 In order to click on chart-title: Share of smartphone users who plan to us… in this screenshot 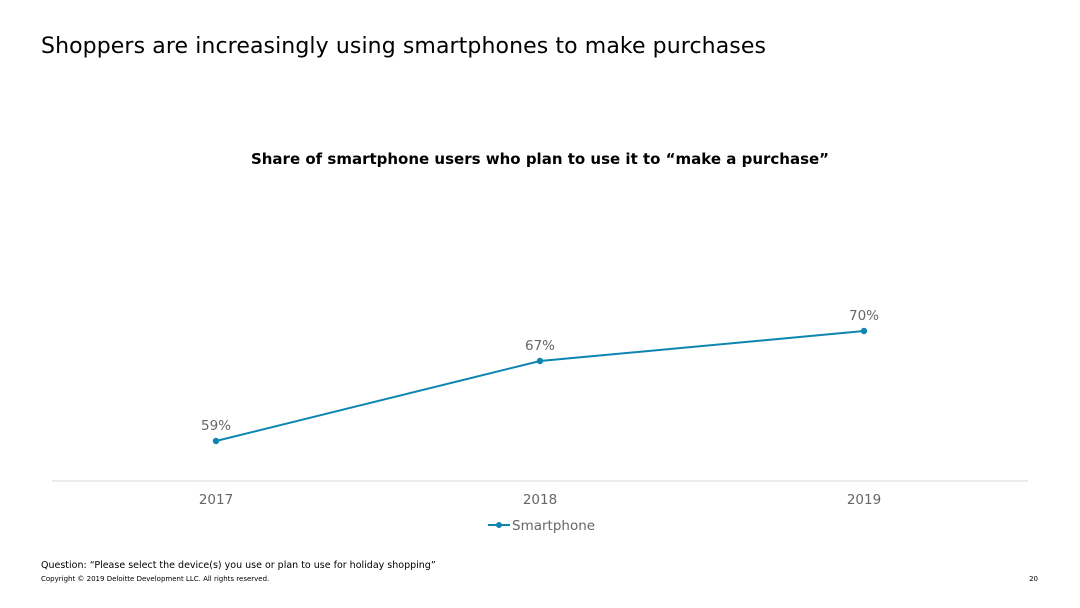, I will do `click(540, 159)`.